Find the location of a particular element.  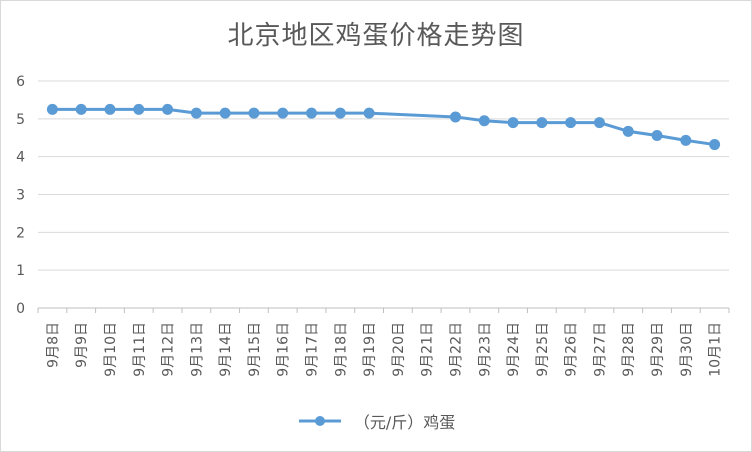

legend-label: （元/斤）鸡蛋 is located at coordinates (404, 422).